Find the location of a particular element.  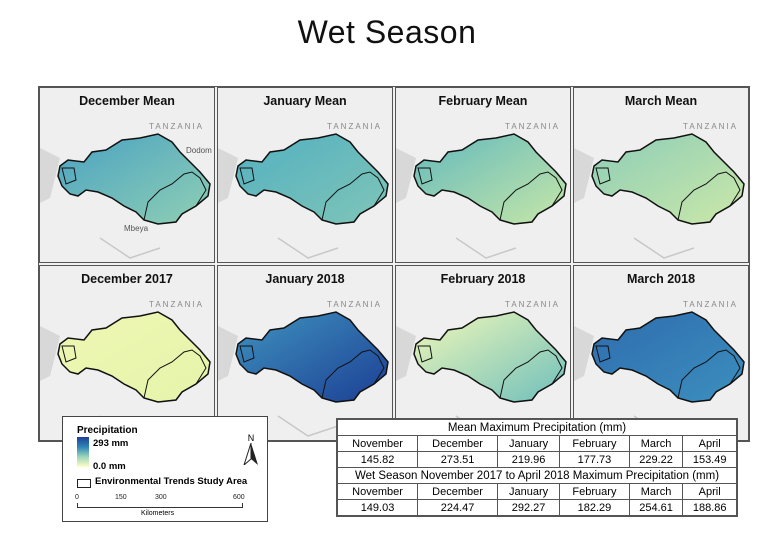

table-value-cell: 145.82 is located at coordinates (377, 459).